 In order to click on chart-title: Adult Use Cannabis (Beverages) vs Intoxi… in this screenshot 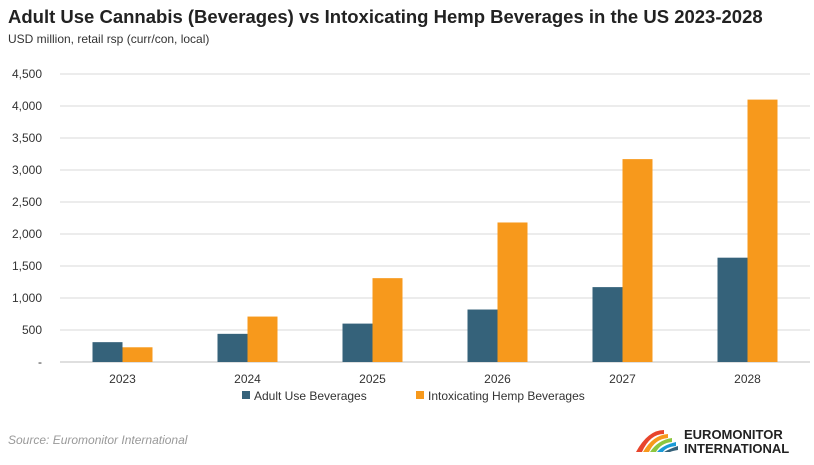, I will do `click(385, 16)`.